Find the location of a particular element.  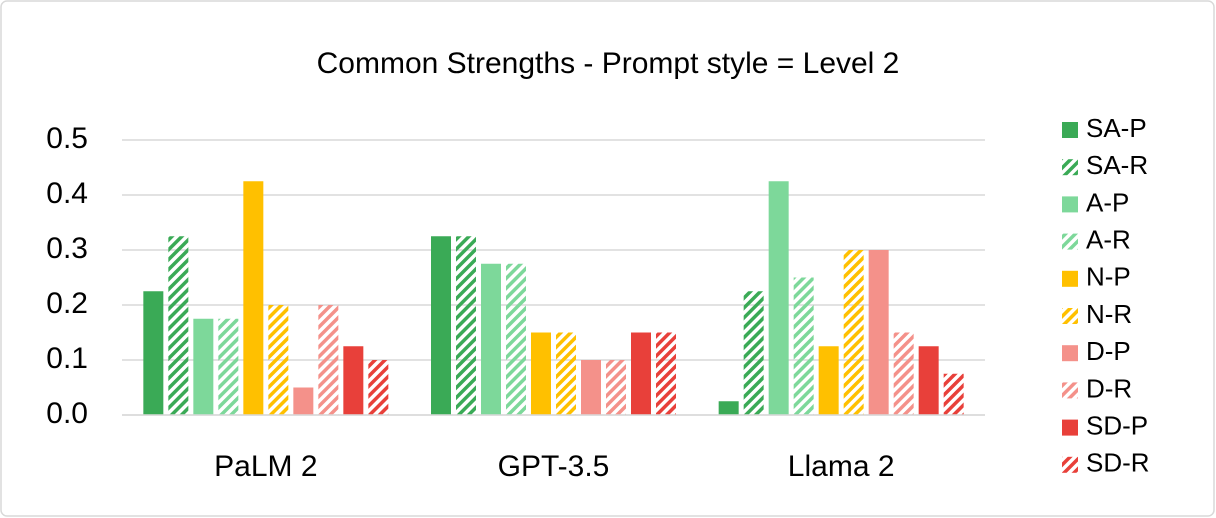

legend-label: SD-P is located at coordinates (1117, 425).